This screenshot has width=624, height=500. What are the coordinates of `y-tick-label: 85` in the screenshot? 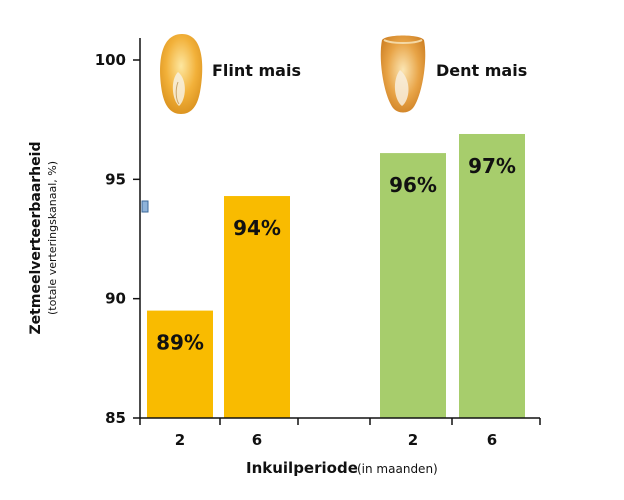 It's located at (115, 418).